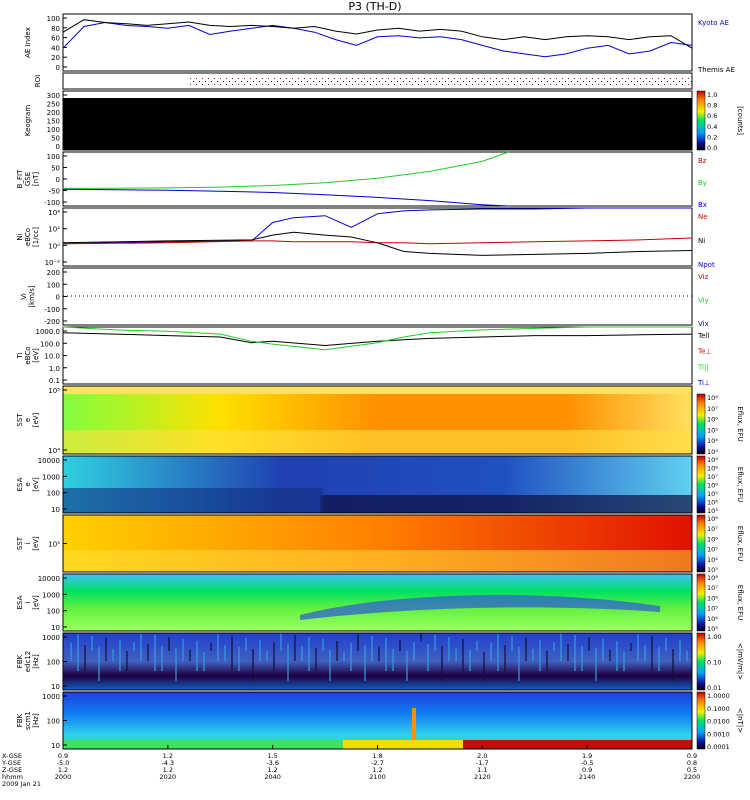 The image size is (750, 800). Describe the element at coordinates (55, 48) in the screenshot. I see `ytick-label: 40` at that location.